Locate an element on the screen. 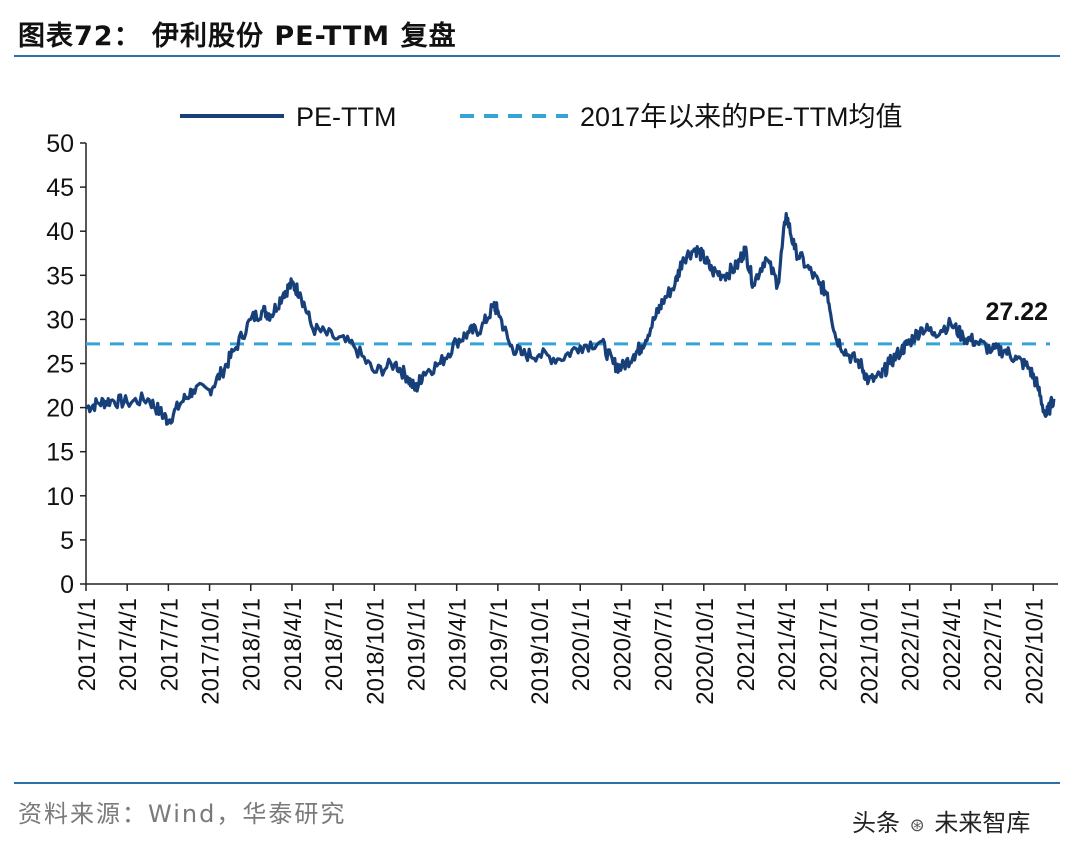 This screenshot has height=855, width=1080. legend-label-pe-ttm: PE-TTM is located at coordinates (346, 117).